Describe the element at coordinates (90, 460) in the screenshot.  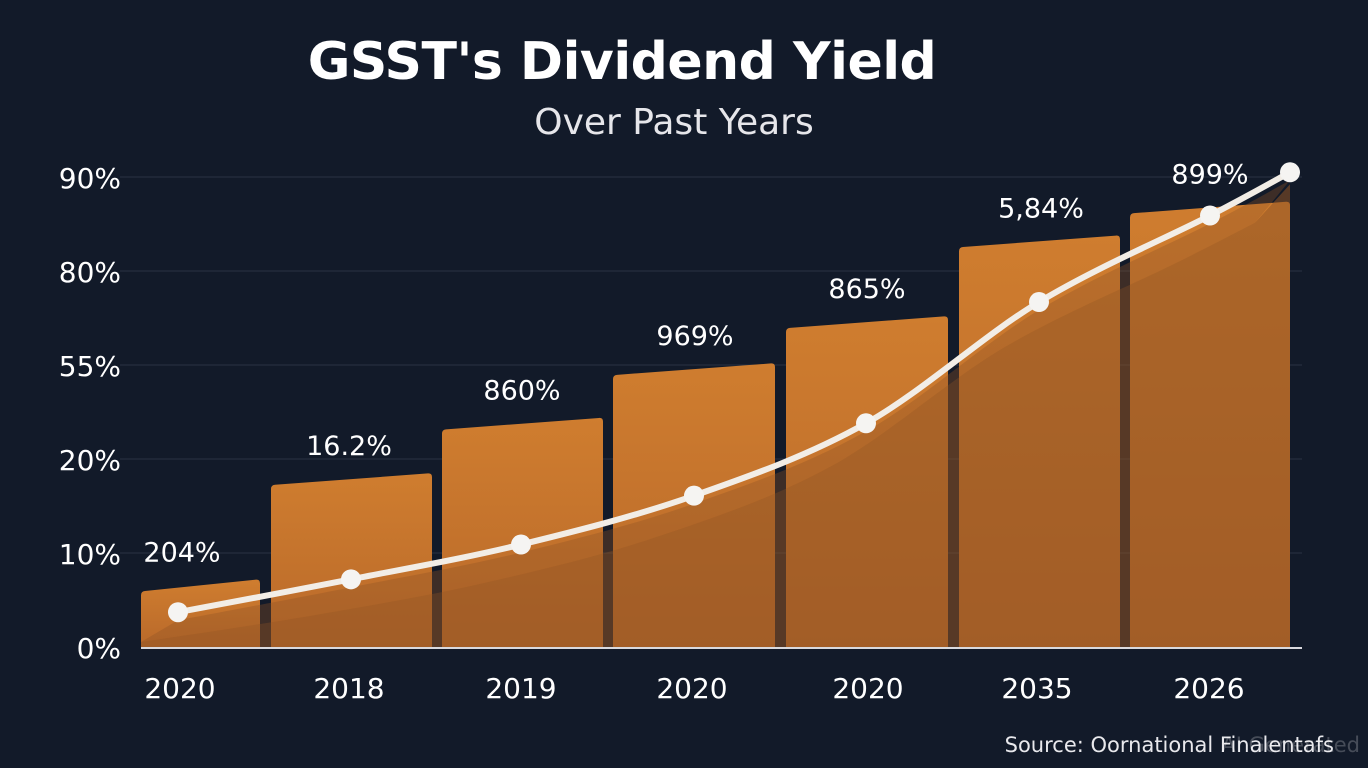
I see `y-tick-label: 20%` at that location.